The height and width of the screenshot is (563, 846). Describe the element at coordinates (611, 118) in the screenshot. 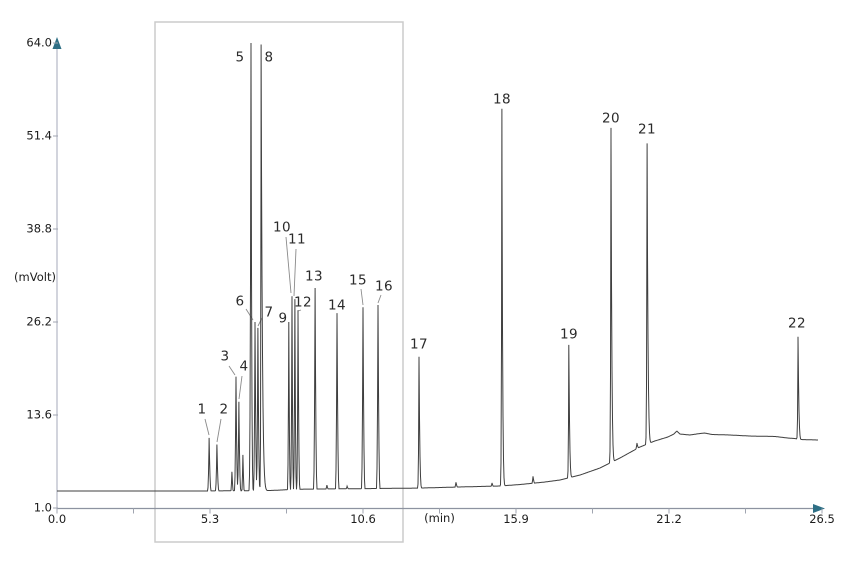

I see `peak-label-20: 20` at that location.